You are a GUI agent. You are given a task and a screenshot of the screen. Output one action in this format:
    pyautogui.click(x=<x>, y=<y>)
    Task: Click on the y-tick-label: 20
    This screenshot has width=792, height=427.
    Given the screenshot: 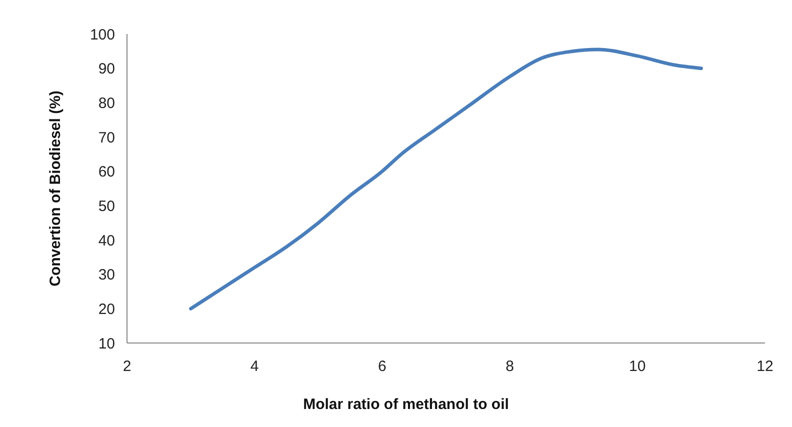 What is the action you would take?
    pyautogui.click(x=106, y=309)
    